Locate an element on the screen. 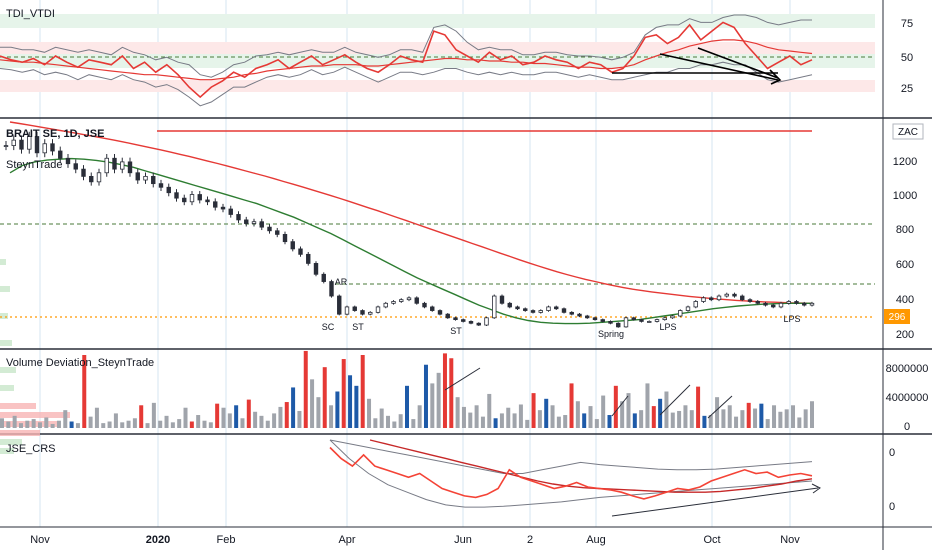 The height and width of the screenshot is (550, 932). price-subtitle: SteynTrade is located at coordinates (34, 165).